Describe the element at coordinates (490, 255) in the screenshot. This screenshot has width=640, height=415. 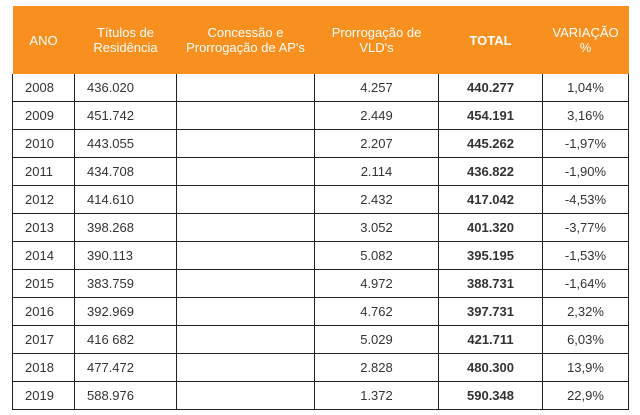
I see `cell-total: 395.195` at that location.